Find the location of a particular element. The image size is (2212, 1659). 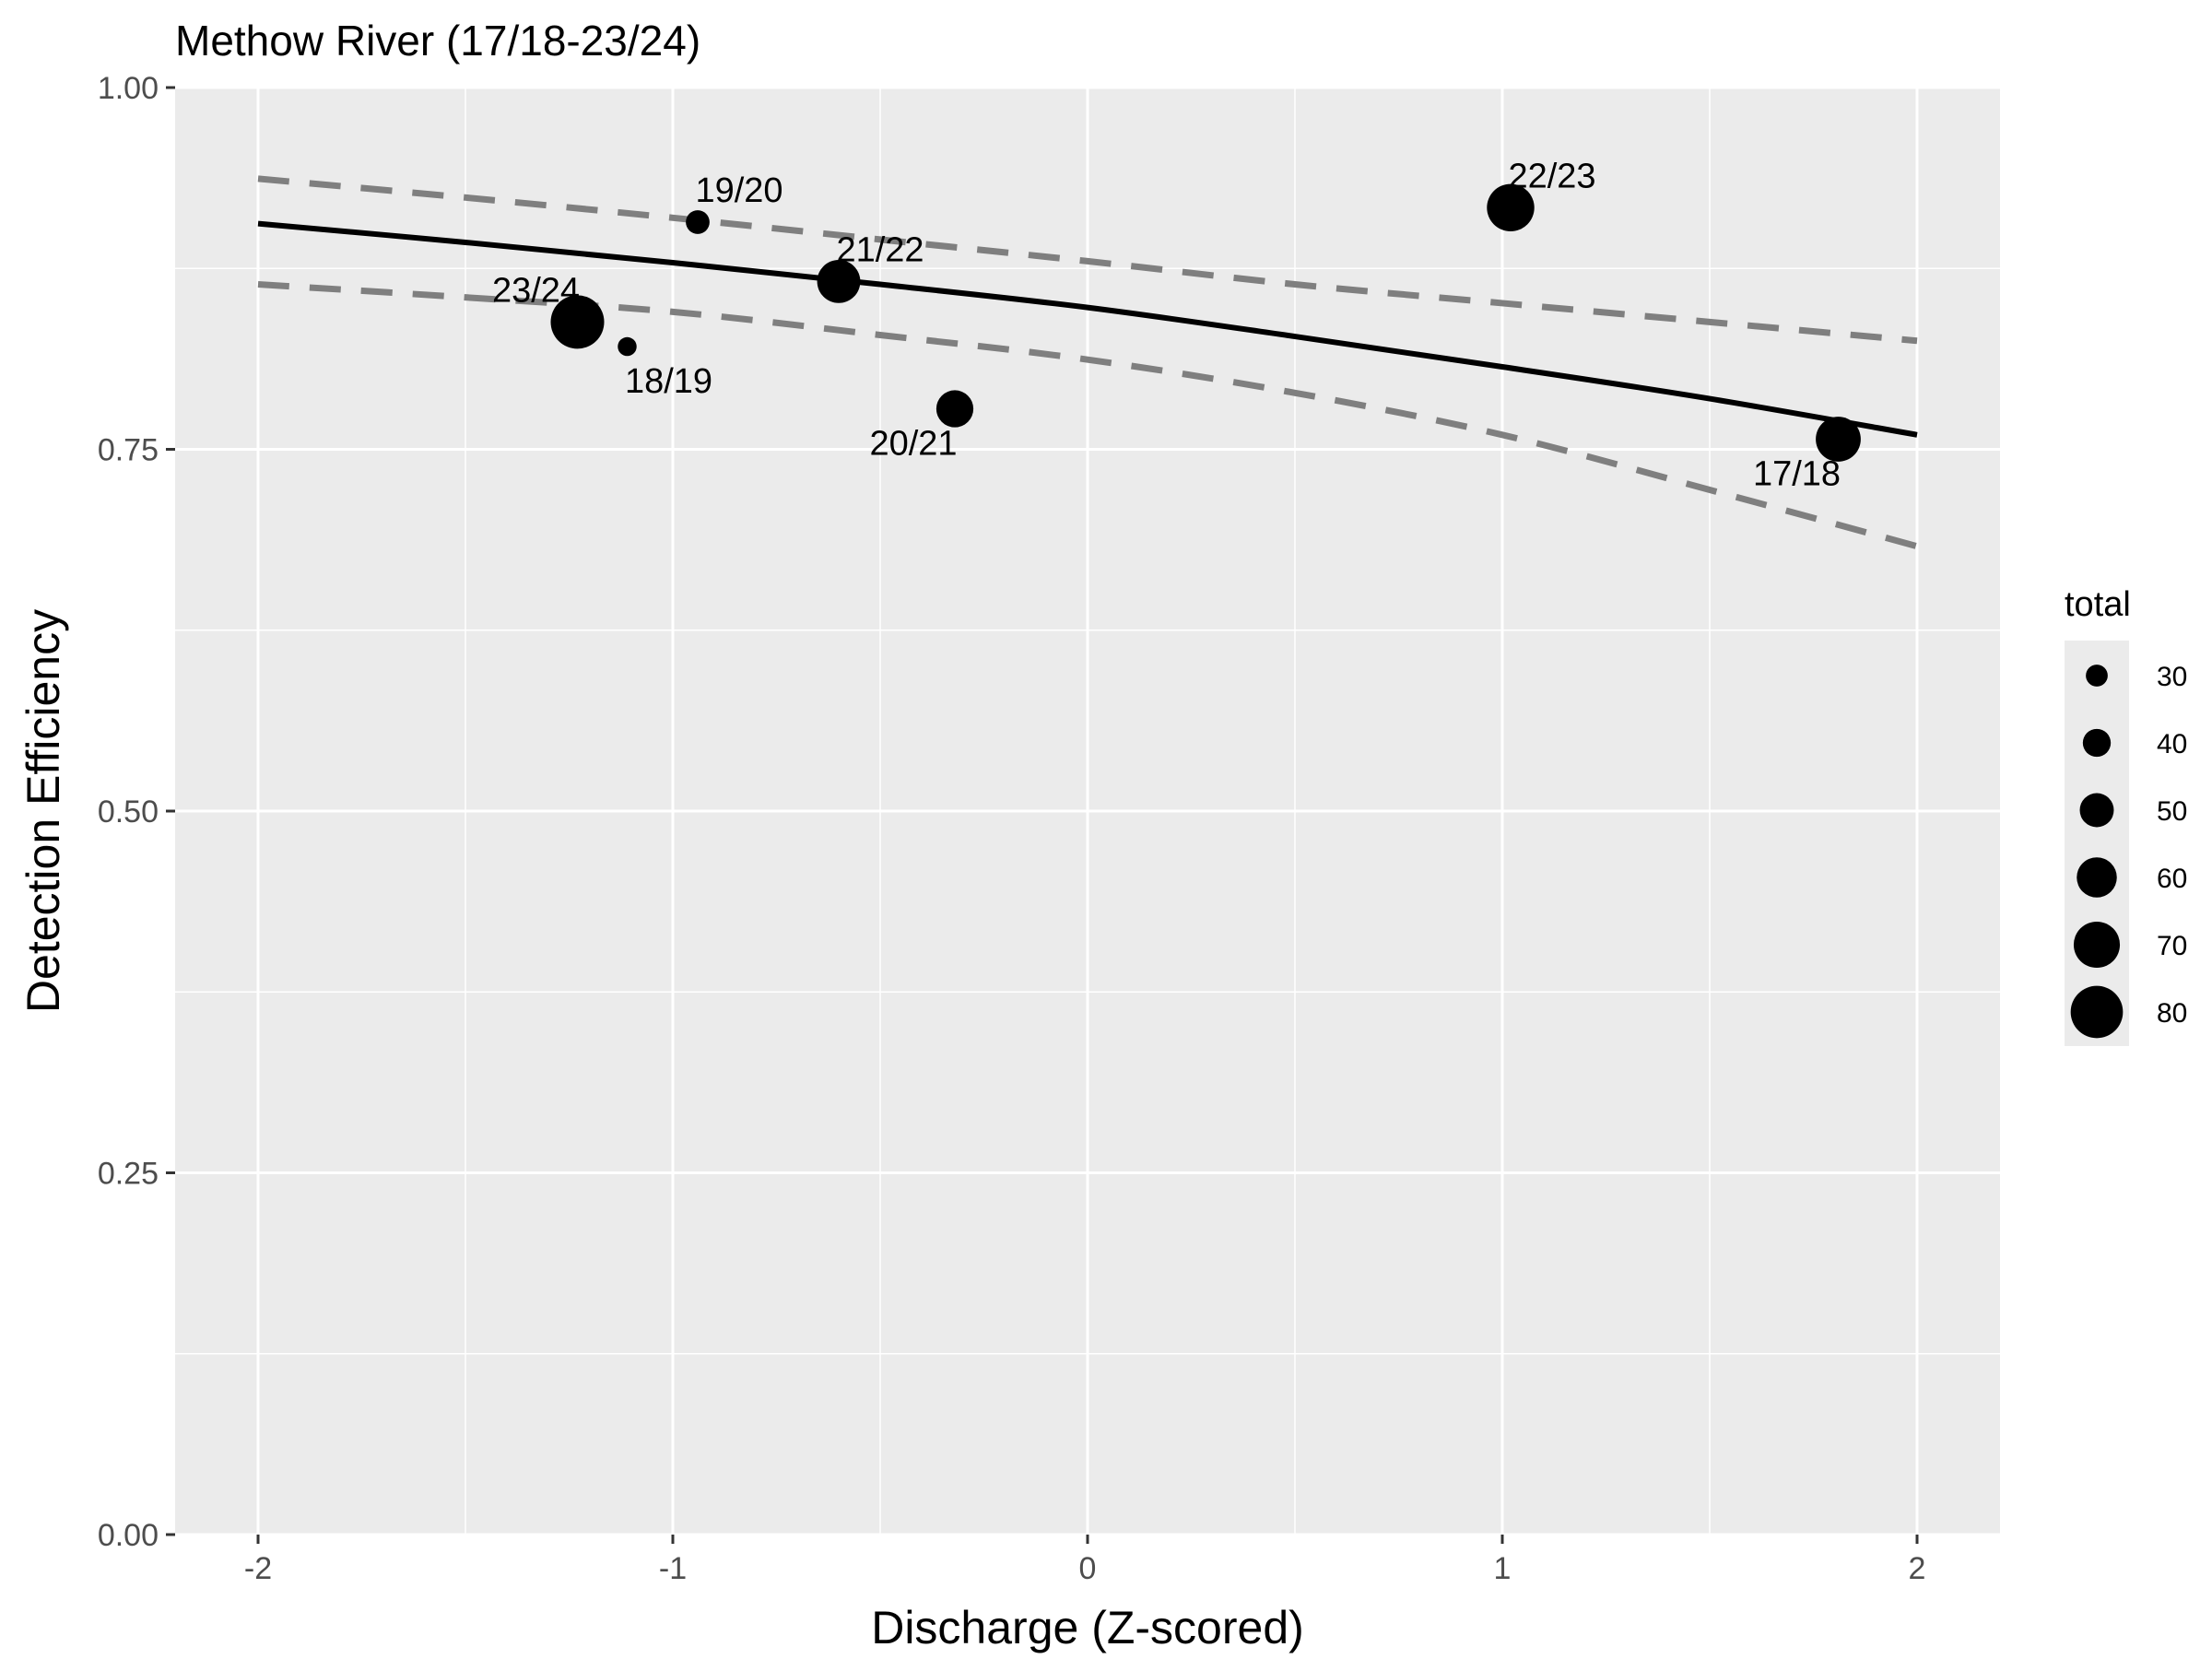

point-label: 20/21 is located at coordinates (913, 444).